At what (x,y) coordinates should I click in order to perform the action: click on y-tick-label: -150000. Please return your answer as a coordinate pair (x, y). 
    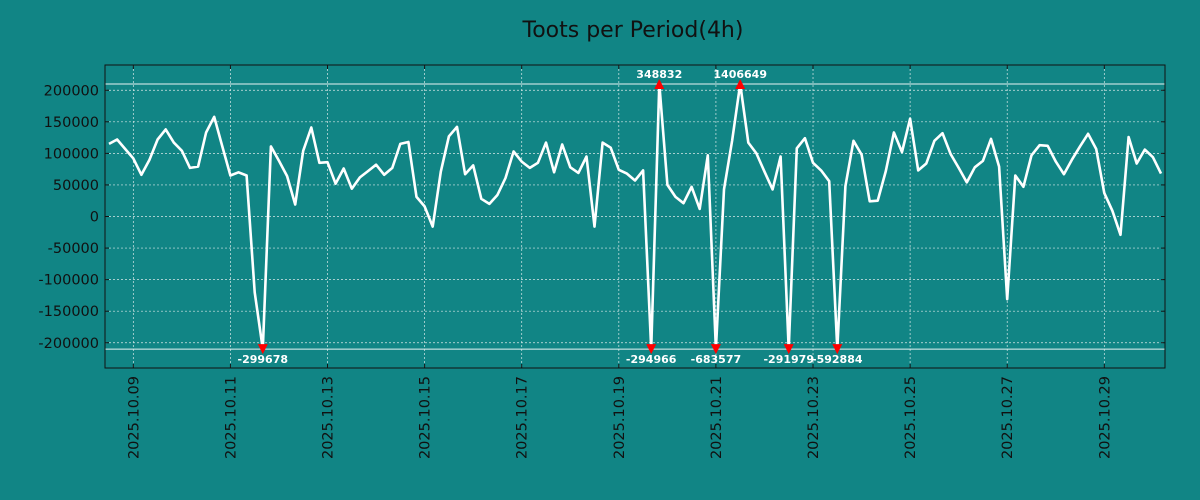
    Looking at the image, I should click on (68, 312).